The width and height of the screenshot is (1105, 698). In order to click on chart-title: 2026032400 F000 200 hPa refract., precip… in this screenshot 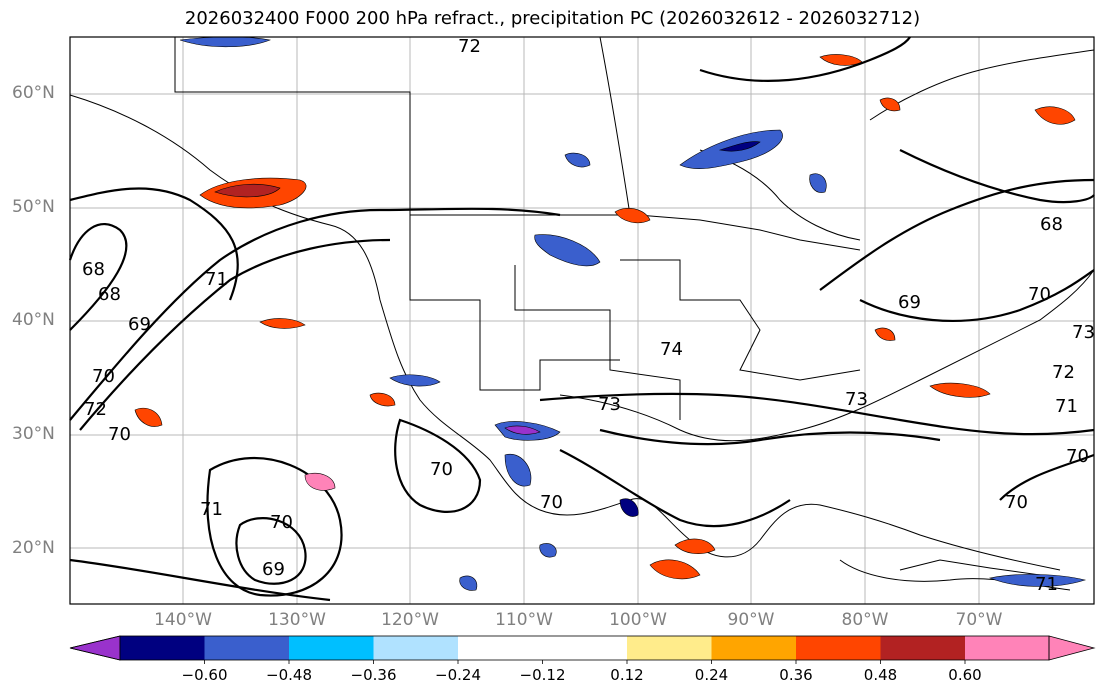, I will do `click(552, 18)`.